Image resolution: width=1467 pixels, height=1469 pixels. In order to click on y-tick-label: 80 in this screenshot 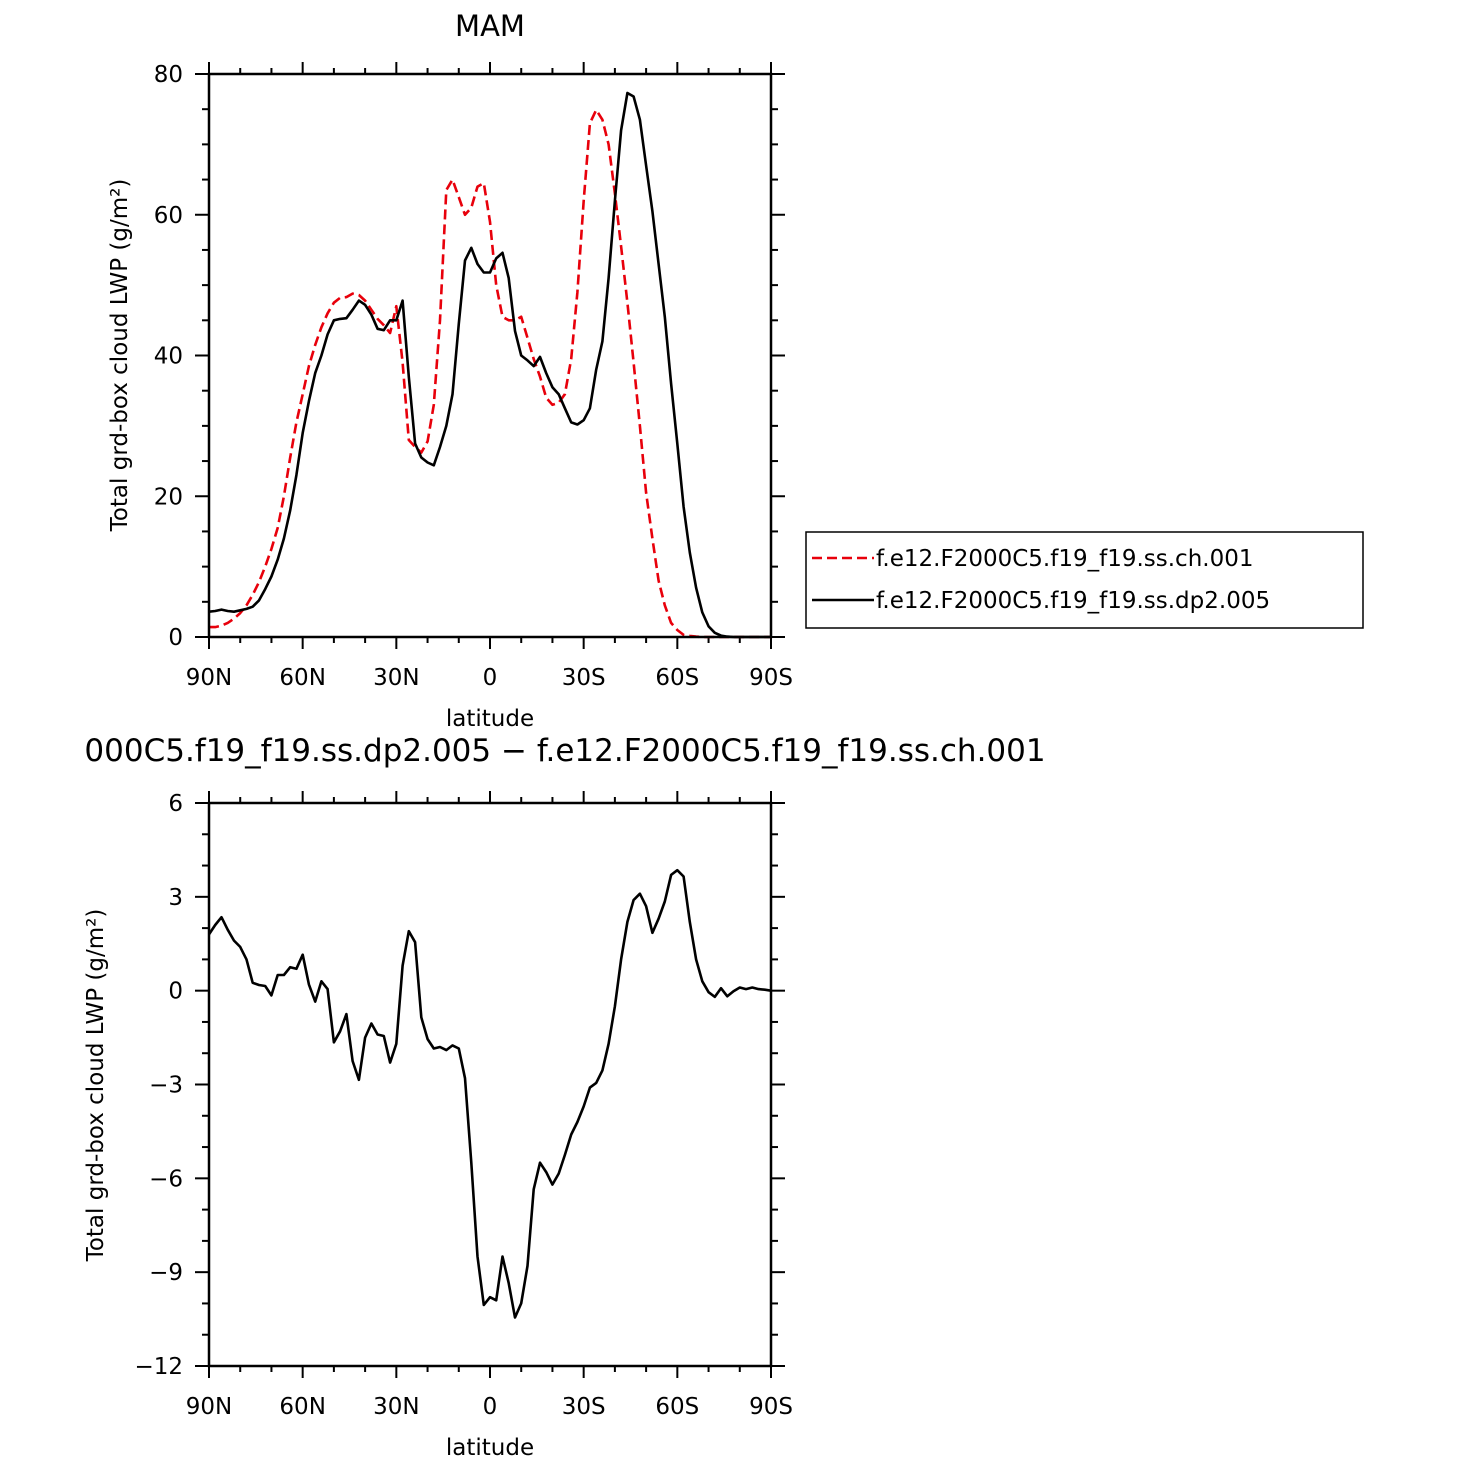, I will do `click(168, 75)`.